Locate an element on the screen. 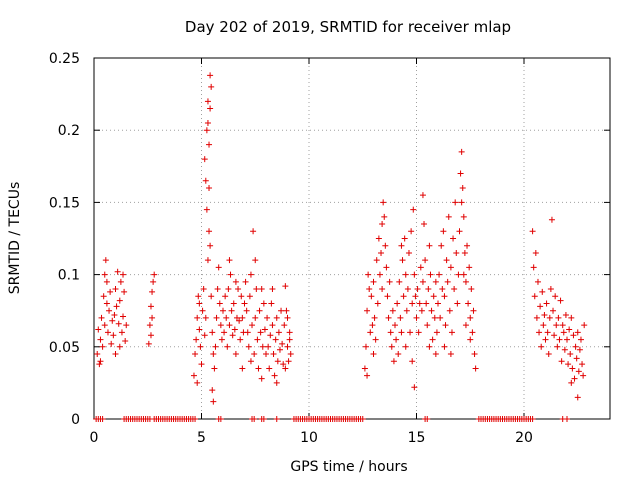 This screenshot has width=640, height=480. y-tick-label: 0.25 is located at coordinates (64, 59).